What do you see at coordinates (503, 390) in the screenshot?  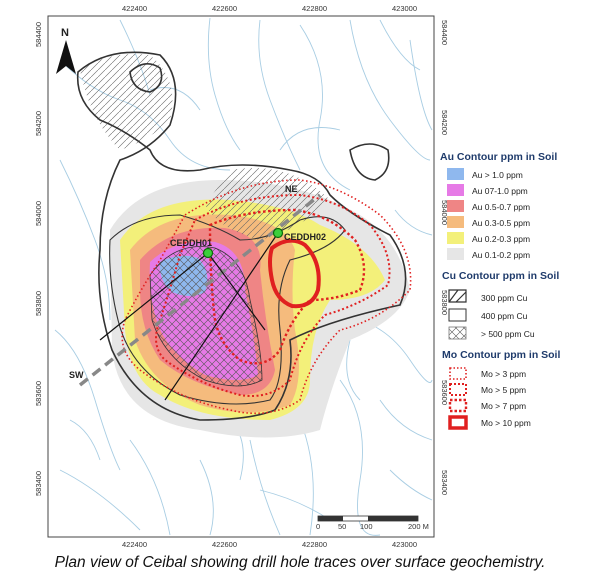 I see `legend-mo-label-2: Mo > 5 ppm` at bounding box center [503, 390].